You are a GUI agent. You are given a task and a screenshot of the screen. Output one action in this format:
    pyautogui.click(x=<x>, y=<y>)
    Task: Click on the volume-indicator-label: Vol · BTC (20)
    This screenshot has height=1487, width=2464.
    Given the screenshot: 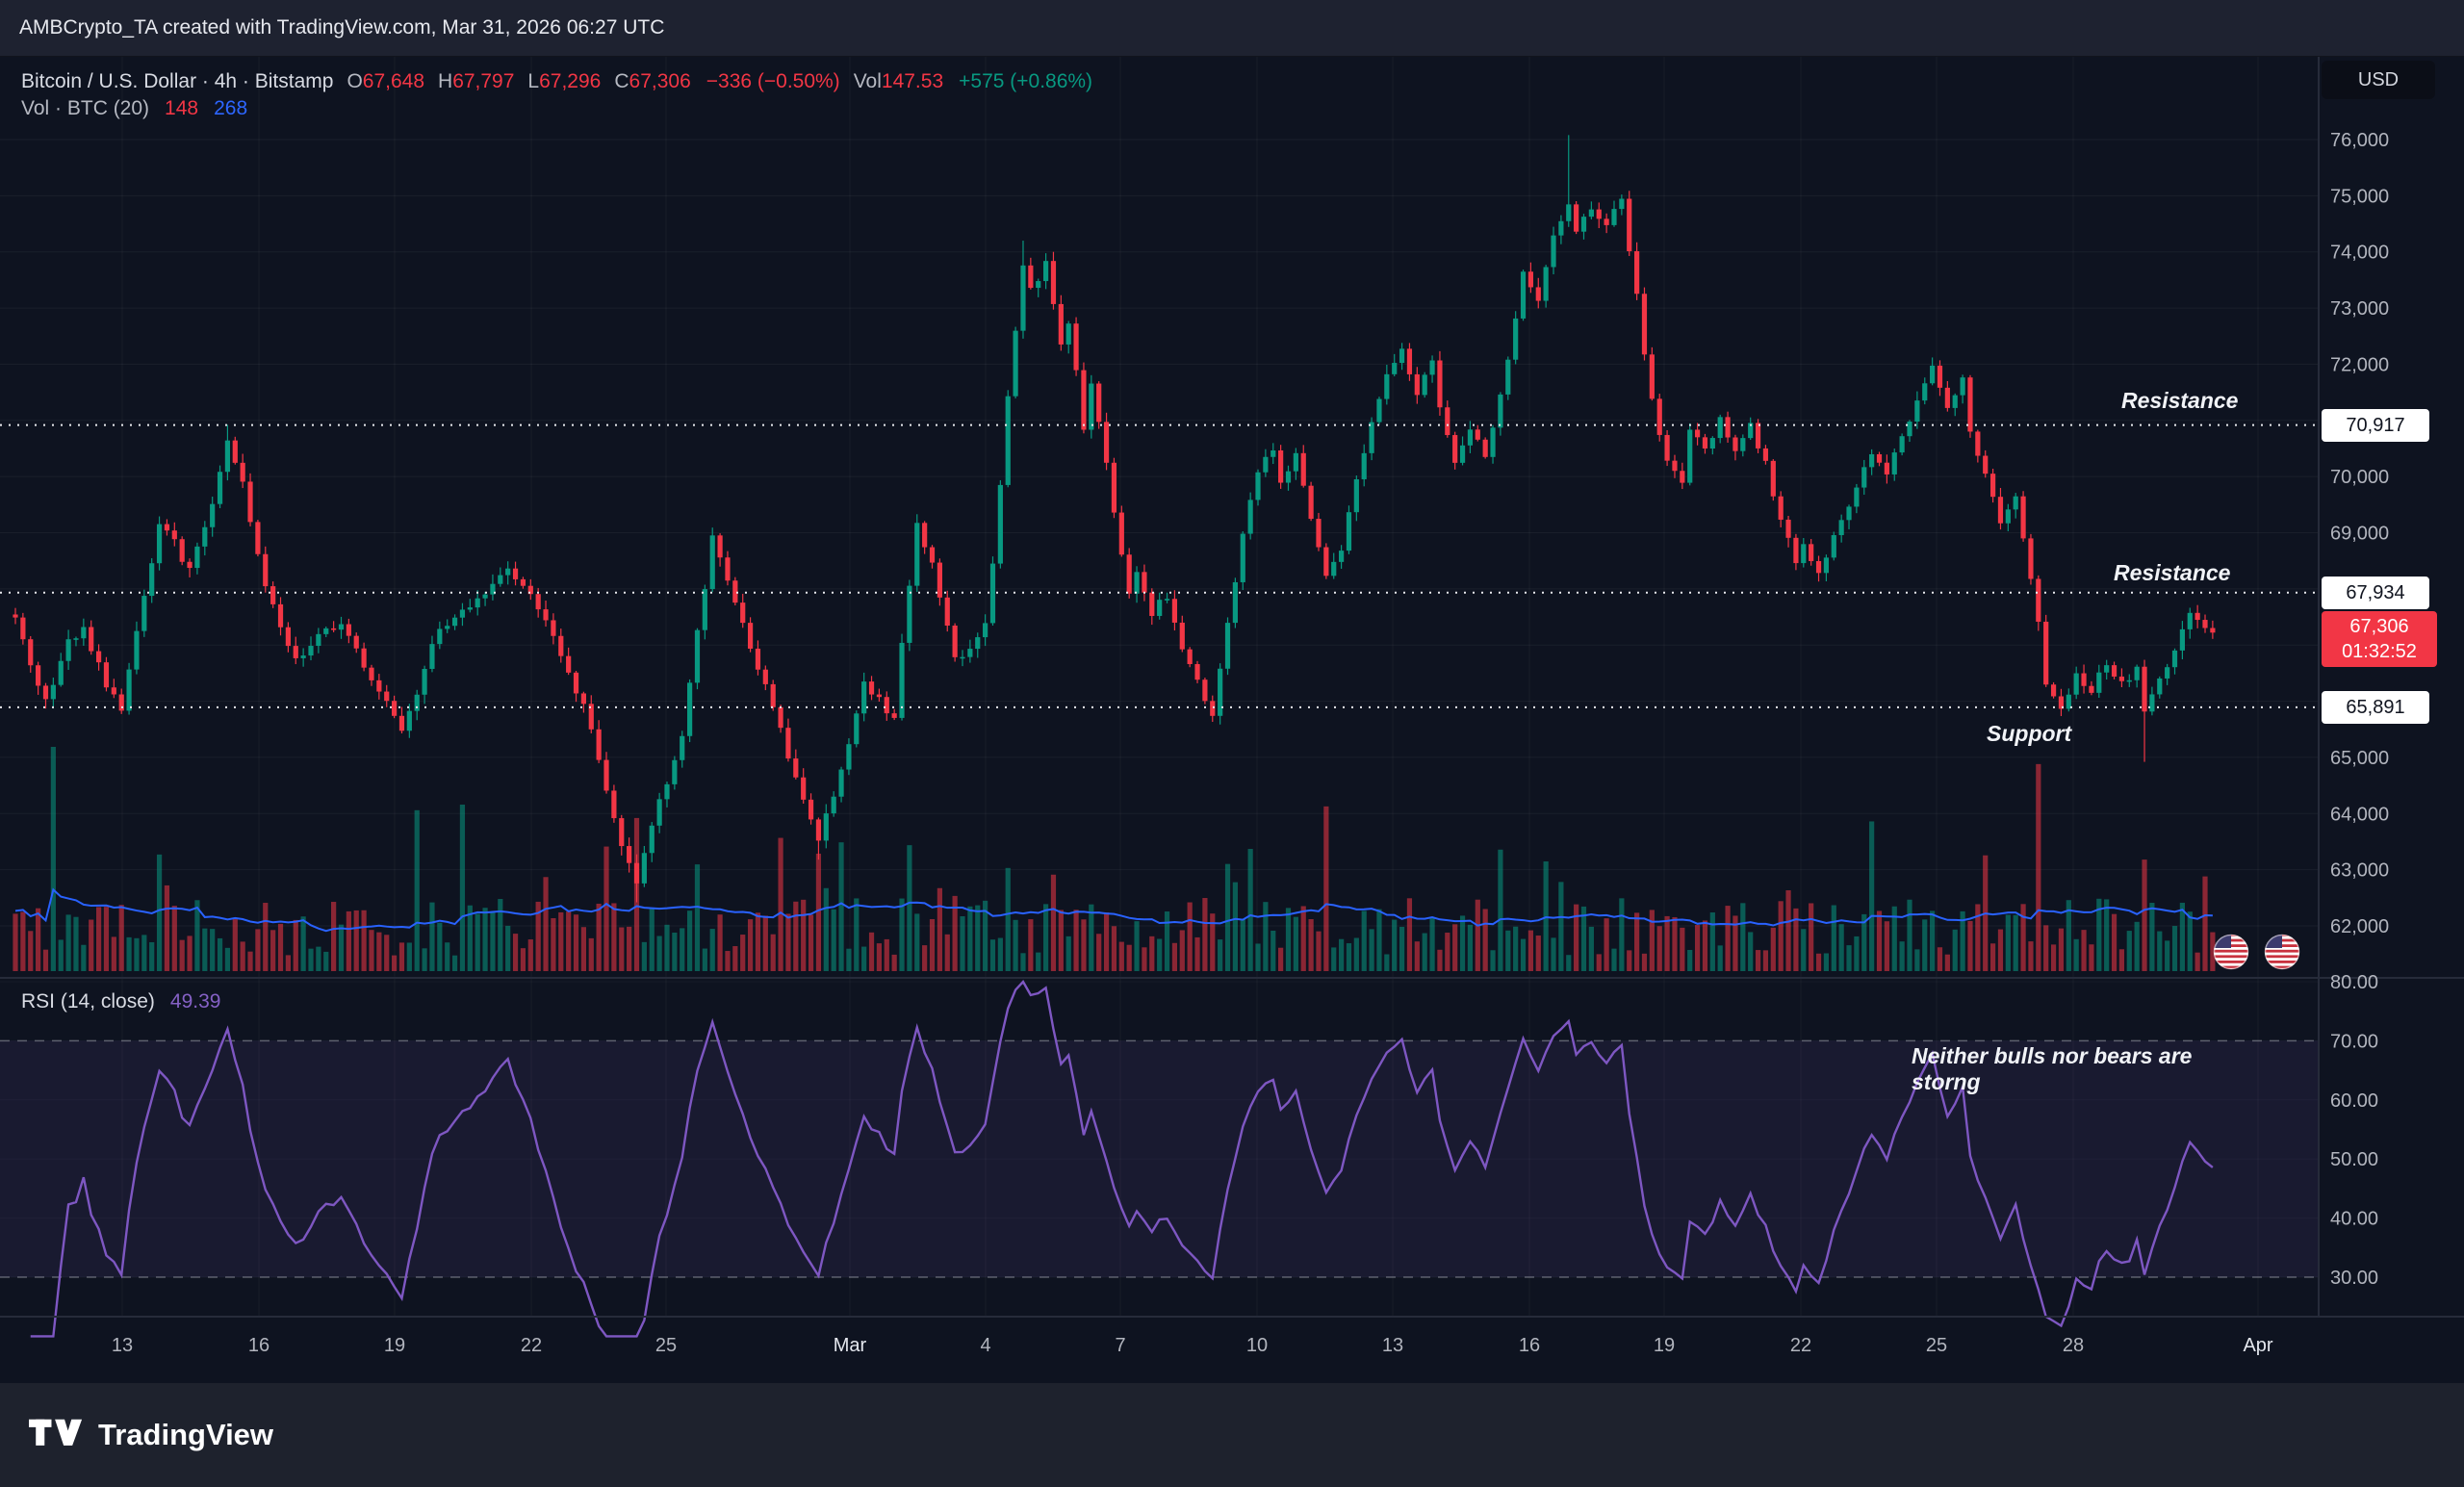 What is the action you would take?
    pyautogui.click(x=85, y=108)
    